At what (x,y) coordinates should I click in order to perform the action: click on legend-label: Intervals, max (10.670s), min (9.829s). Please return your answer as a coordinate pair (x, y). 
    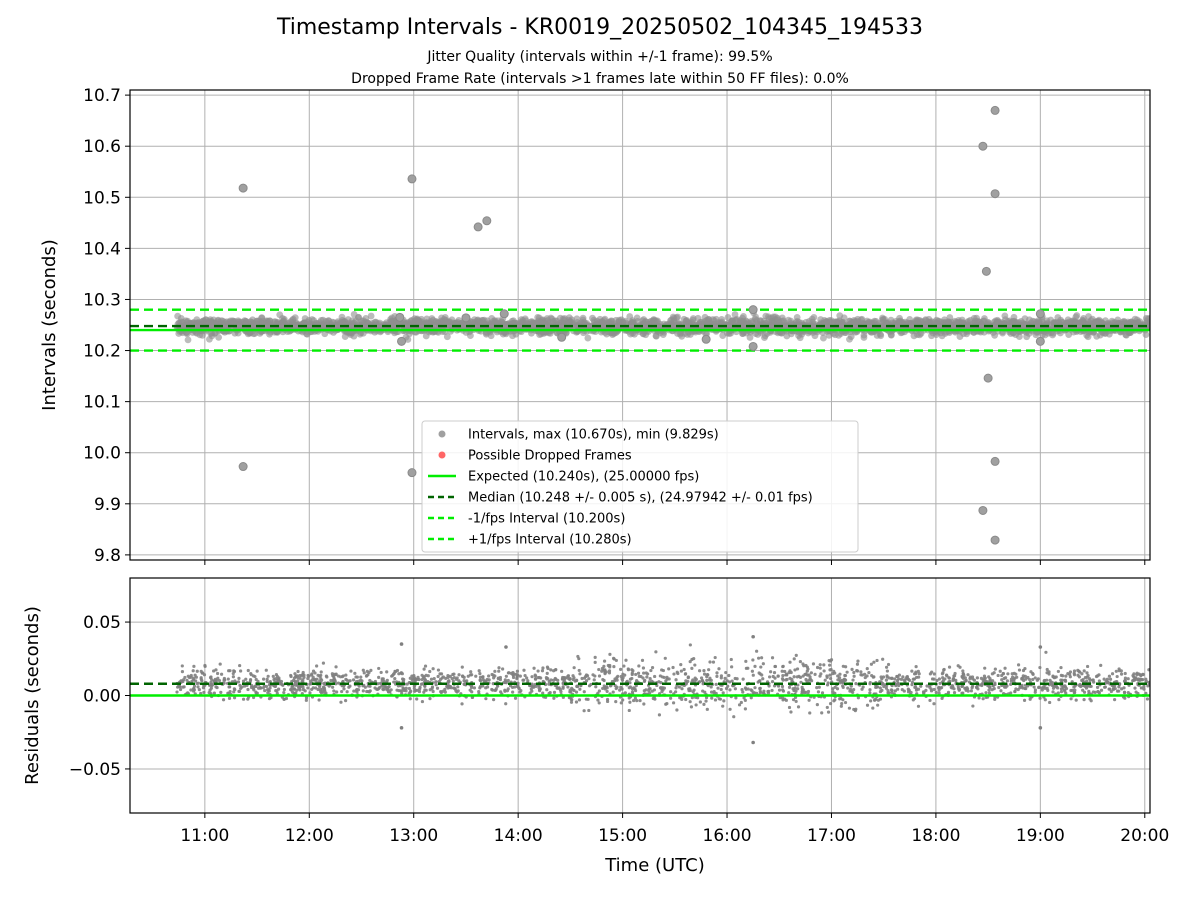
    Looking at the image, I should click on (593, 435).